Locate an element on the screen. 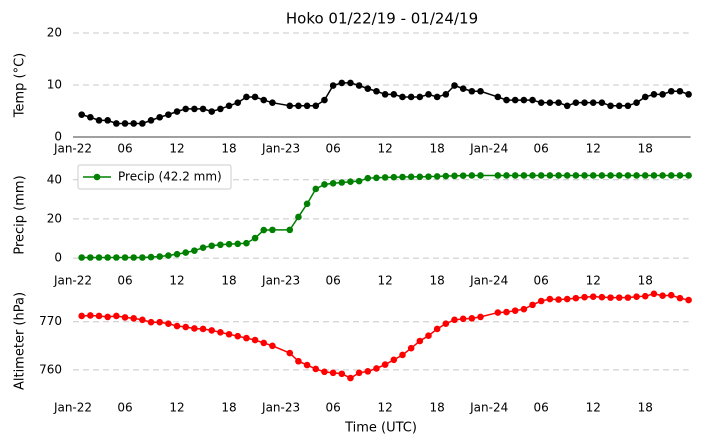 This screenshot has width=704, height=445. x-tick-label: Jan-24 is located at coordinates (488, 281).